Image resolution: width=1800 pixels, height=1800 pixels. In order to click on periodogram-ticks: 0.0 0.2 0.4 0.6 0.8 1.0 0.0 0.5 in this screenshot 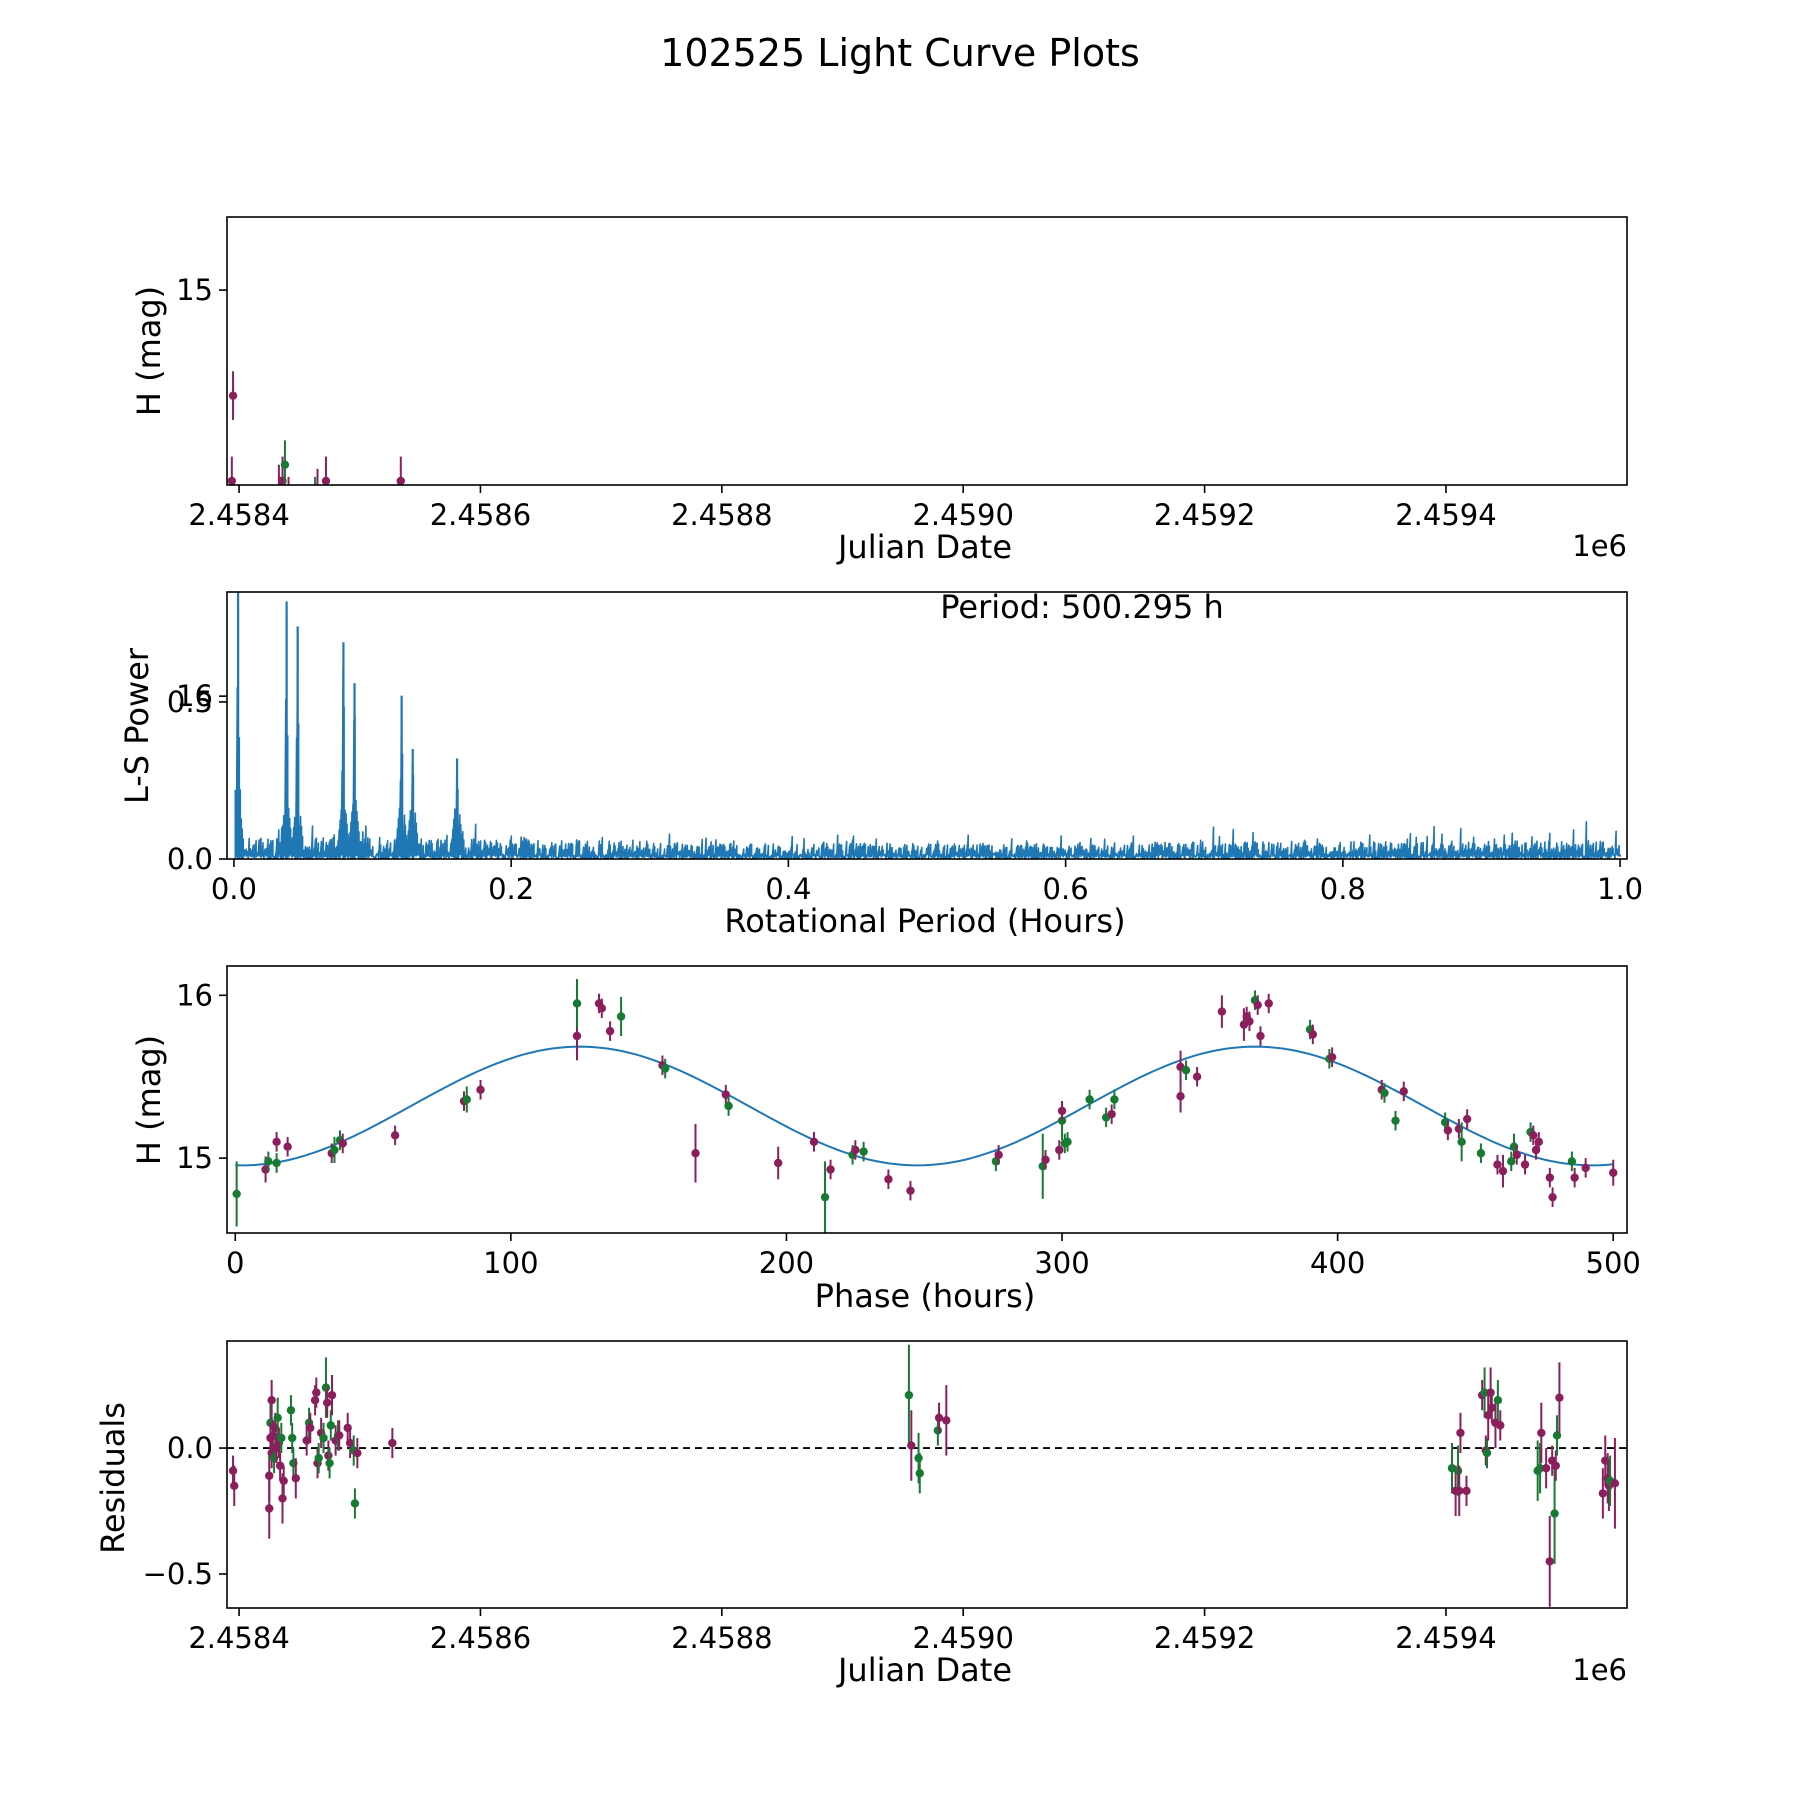, I will do `click(905, 795)`.